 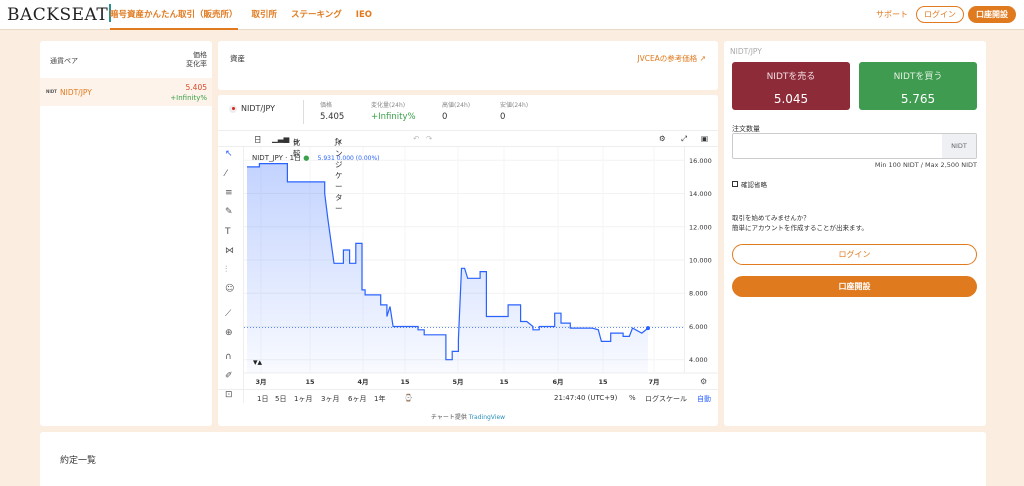 I want to click on range-5d: 5日, so click(x=281, y=399).